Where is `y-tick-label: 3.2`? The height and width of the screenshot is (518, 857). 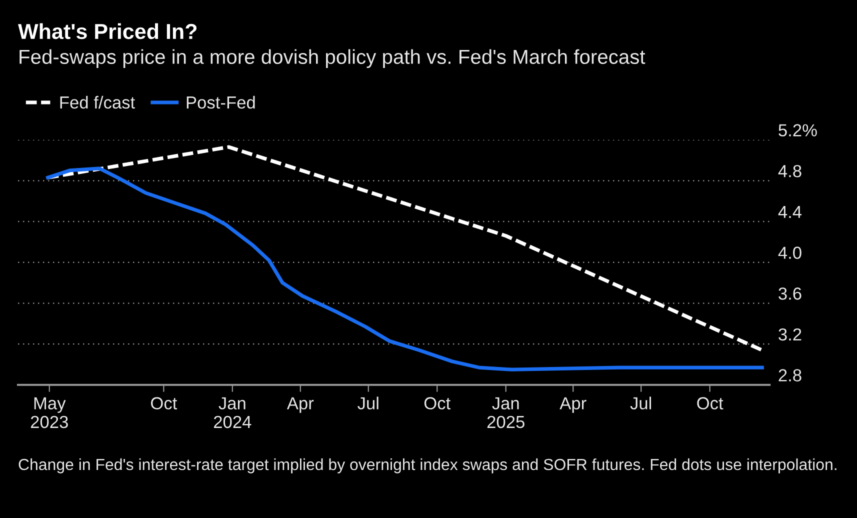
y-tick-label: 3.2 is located at coordinates (790, 334).